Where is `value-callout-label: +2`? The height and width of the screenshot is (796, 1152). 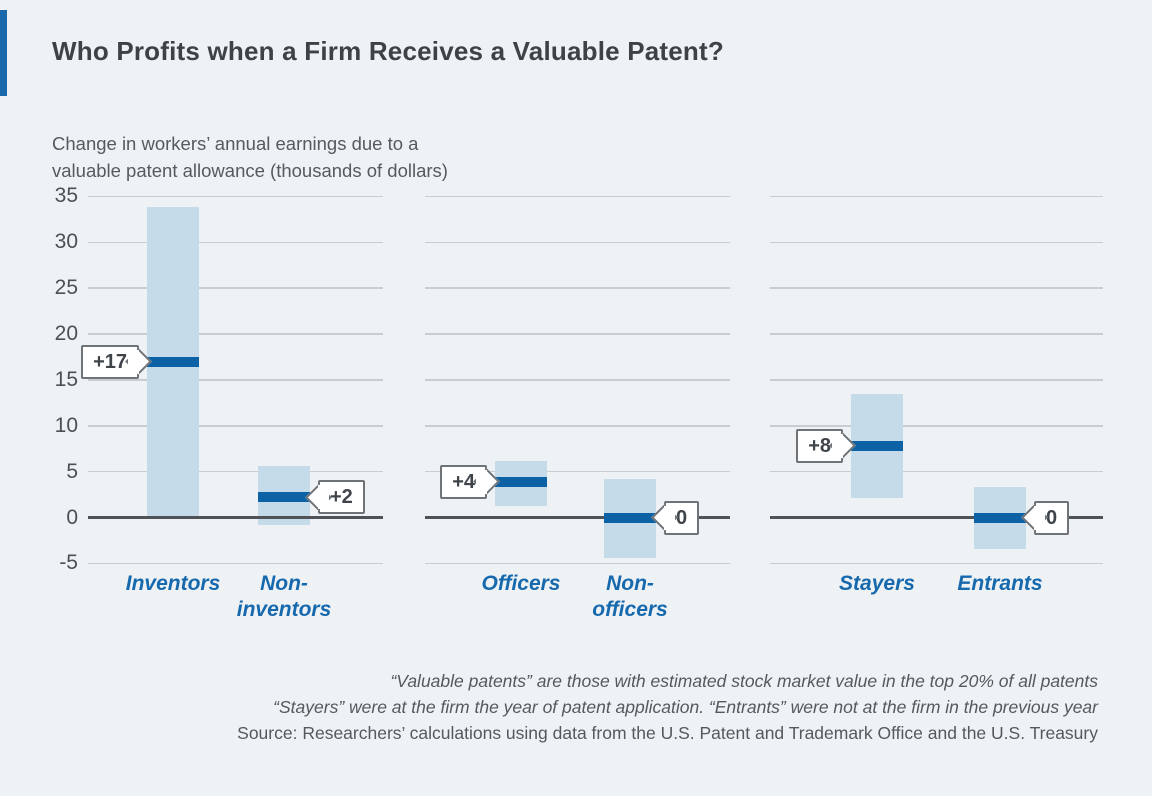 value-callout-label: +2 is located at coordinates (341, 497).